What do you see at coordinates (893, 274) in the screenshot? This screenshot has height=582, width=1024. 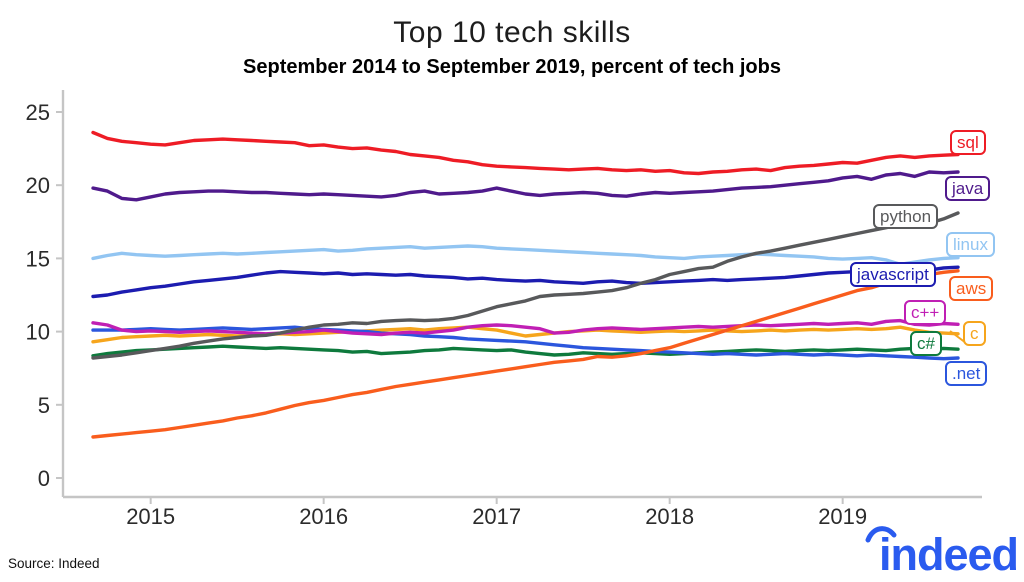 I see `series-label-javascript: javascript` at bounding box center [893, 274].